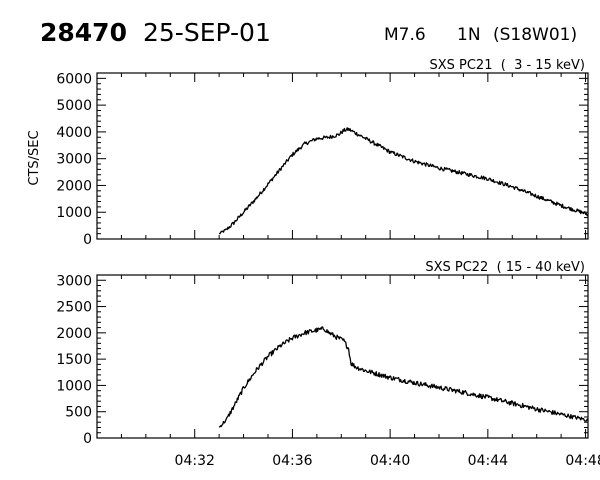  What do you see at coordinates (74, 360) in the screenshot?
I see `y-tick-label: 1500` at bounding box center [74, 360].